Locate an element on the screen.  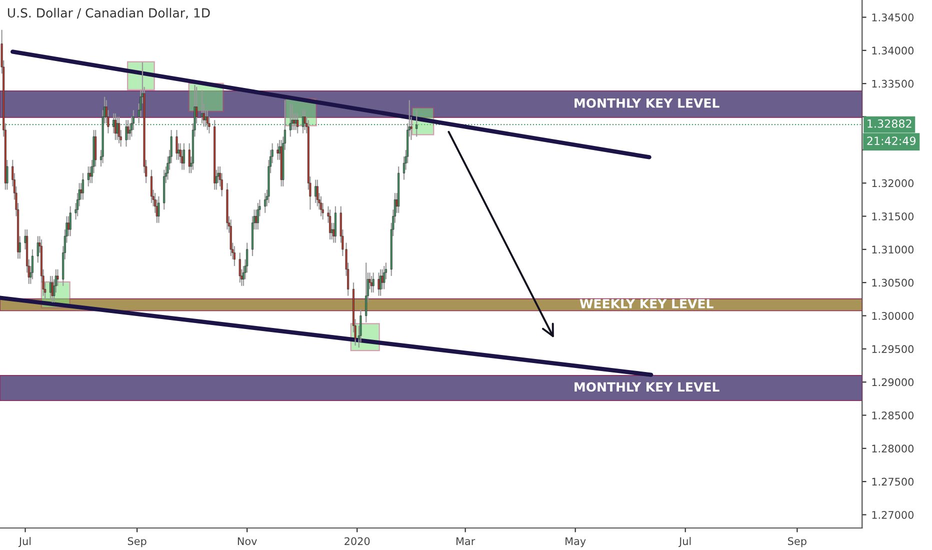
x-tick-label: May is located at coordinates (576, 542).